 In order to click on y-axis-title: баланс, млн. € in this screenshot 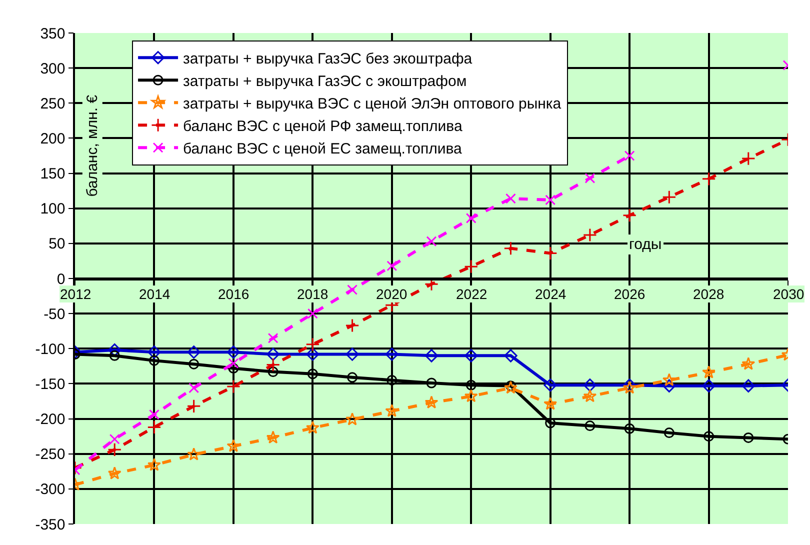, I will do `click(92, 145)`.